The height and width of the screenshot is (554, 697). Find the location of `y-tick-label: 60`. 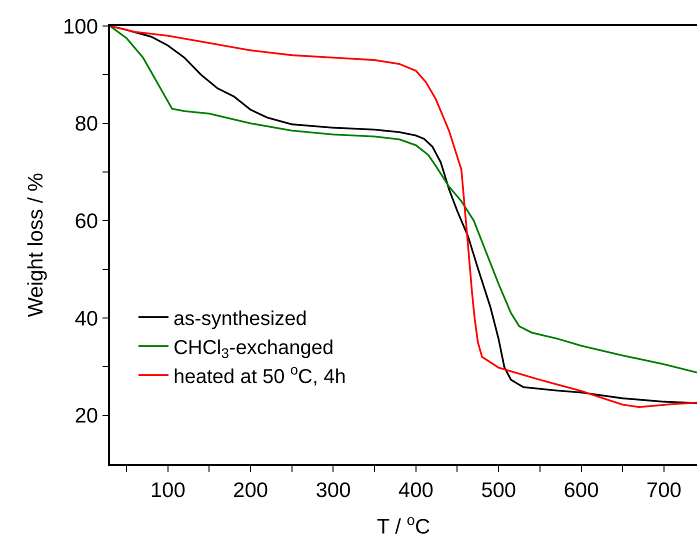

y-tick-label: 60 is located at coordinates (86, 222).